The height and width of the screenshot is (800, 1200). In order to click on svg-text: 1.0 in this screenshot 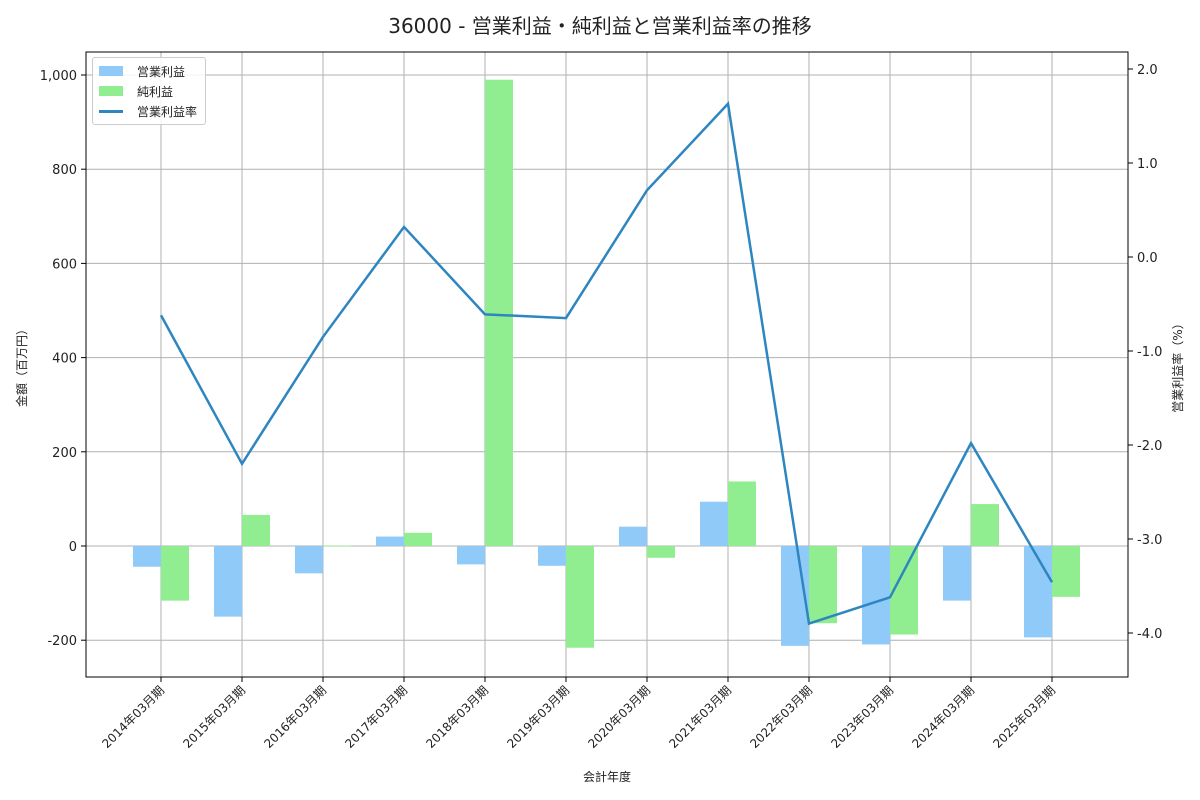, I will do `click(1147, 164)`.